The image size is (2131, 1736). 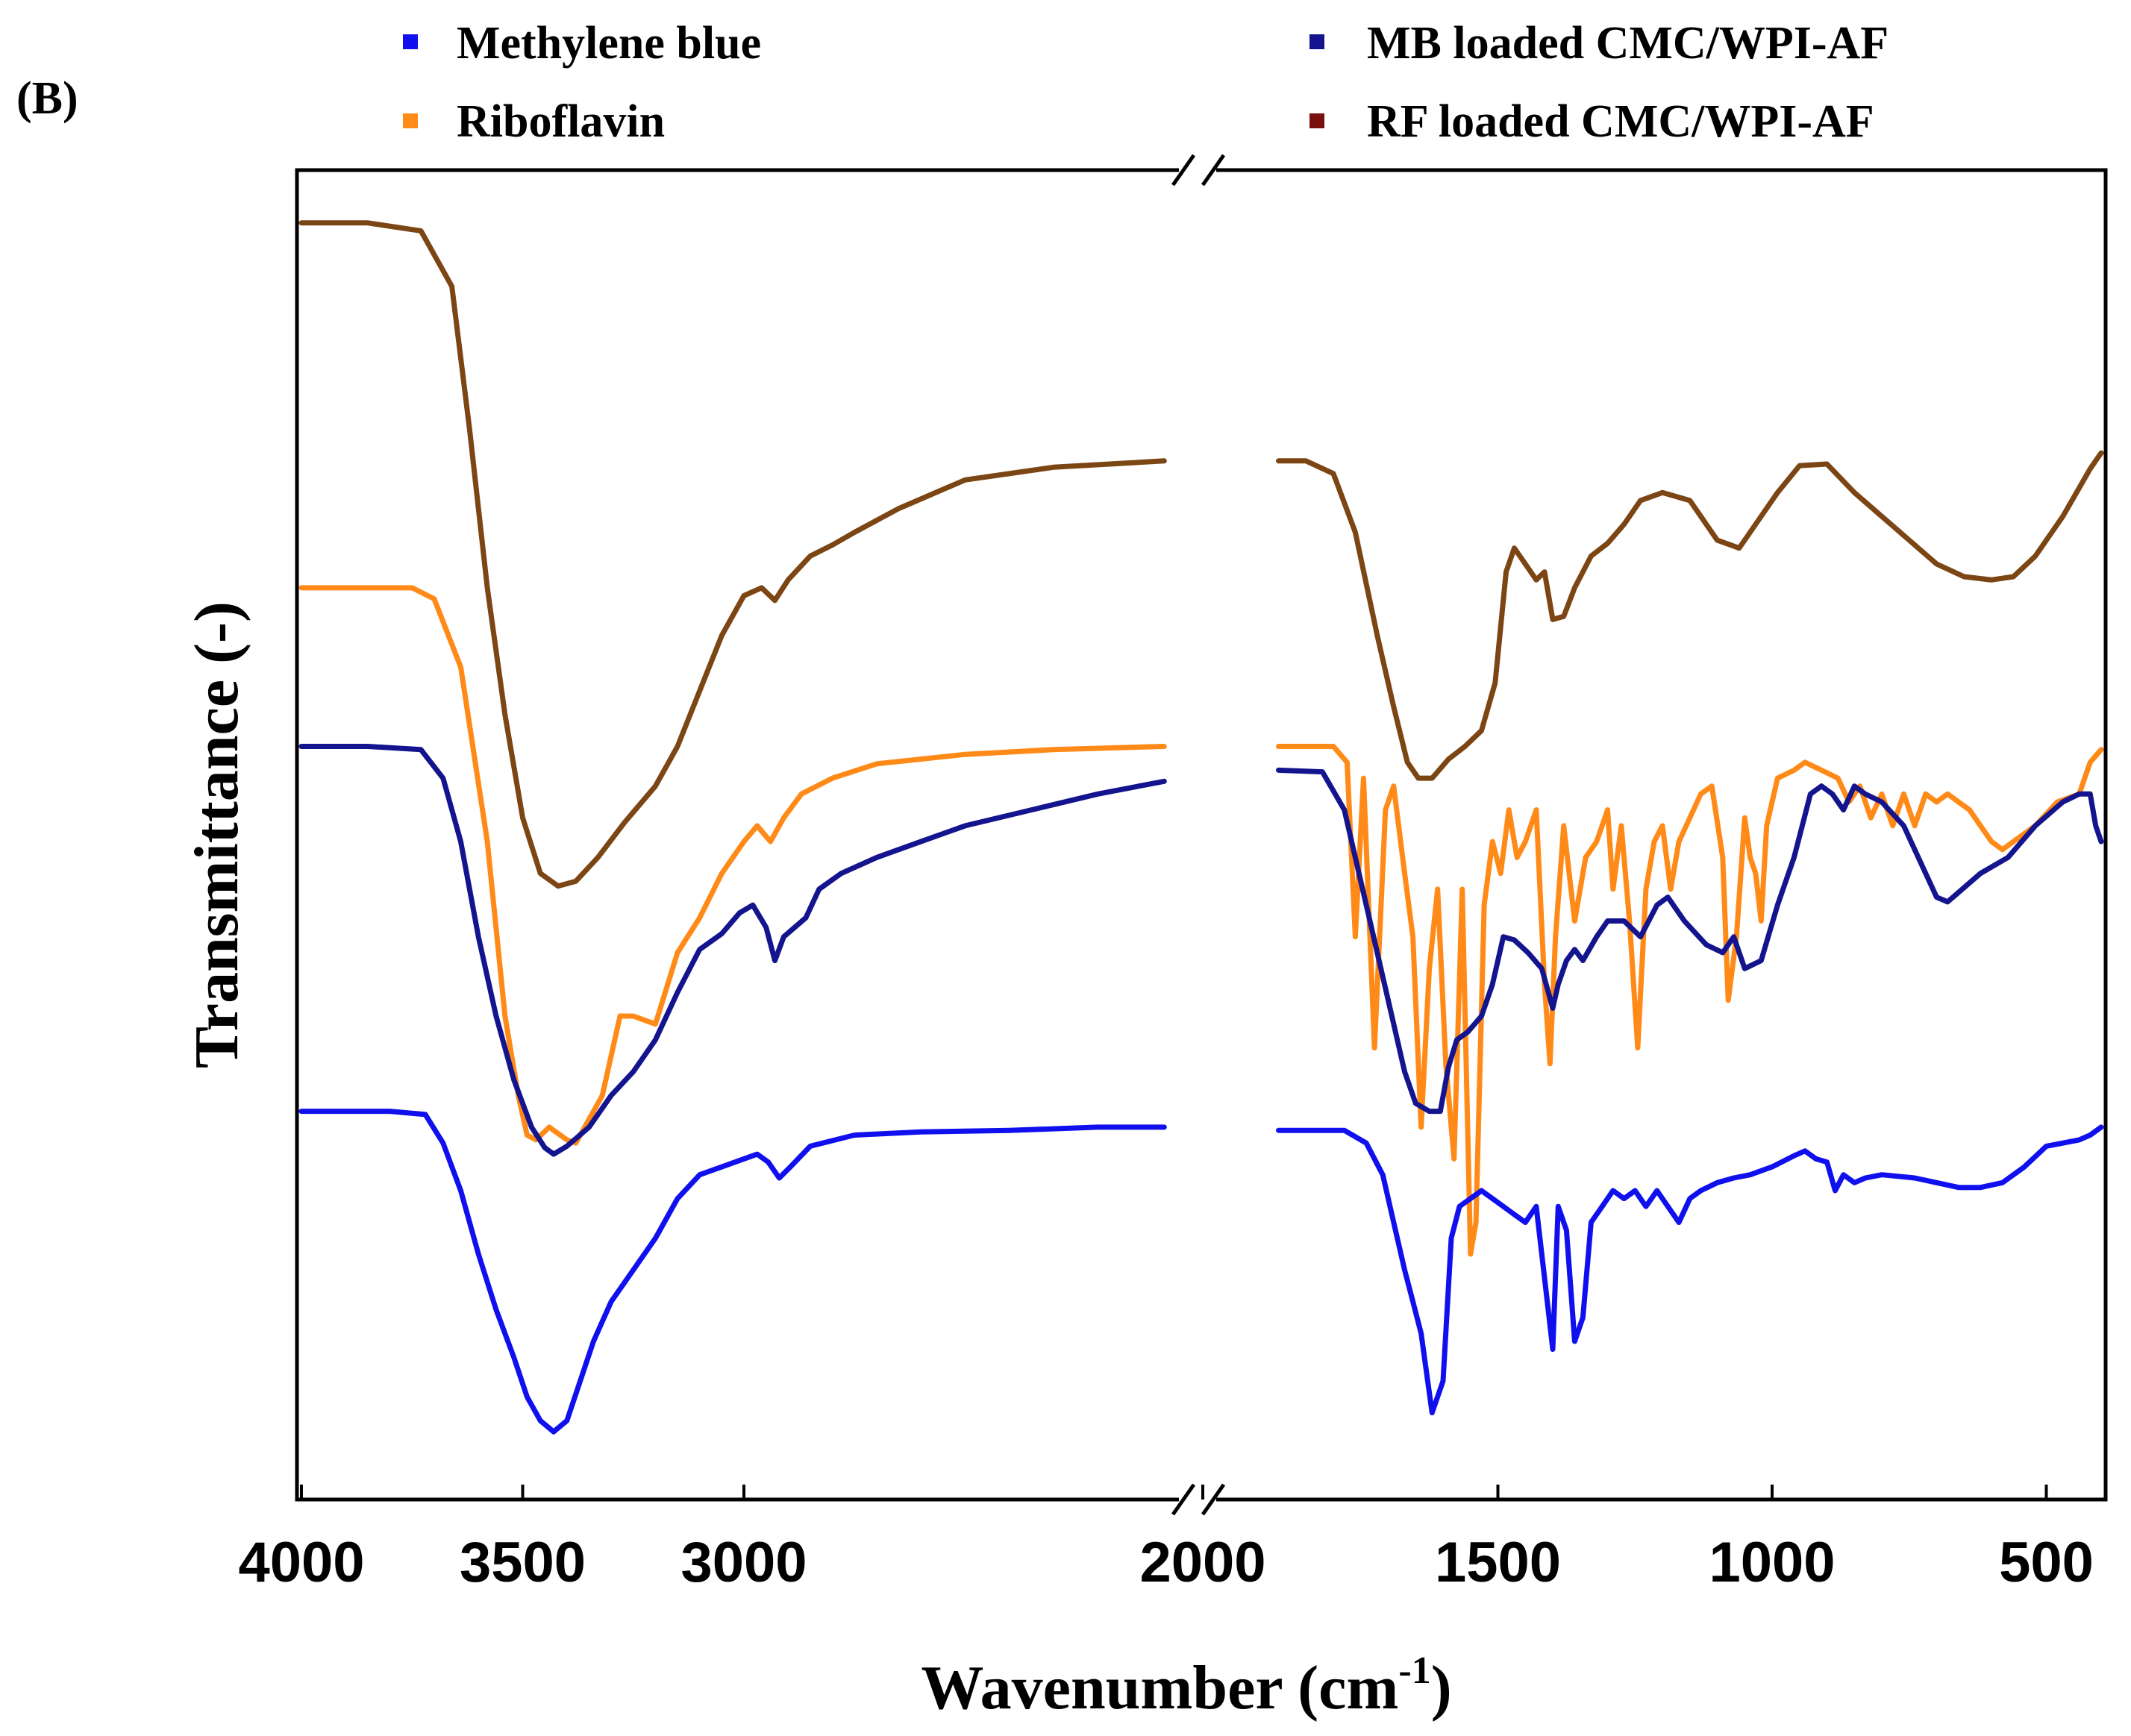 What do you see at coordinates (1159, 1688) in the screenshot?
I see `x-axis-label-text: Wavenumber (cm` at bounding box center [1159, 1688].